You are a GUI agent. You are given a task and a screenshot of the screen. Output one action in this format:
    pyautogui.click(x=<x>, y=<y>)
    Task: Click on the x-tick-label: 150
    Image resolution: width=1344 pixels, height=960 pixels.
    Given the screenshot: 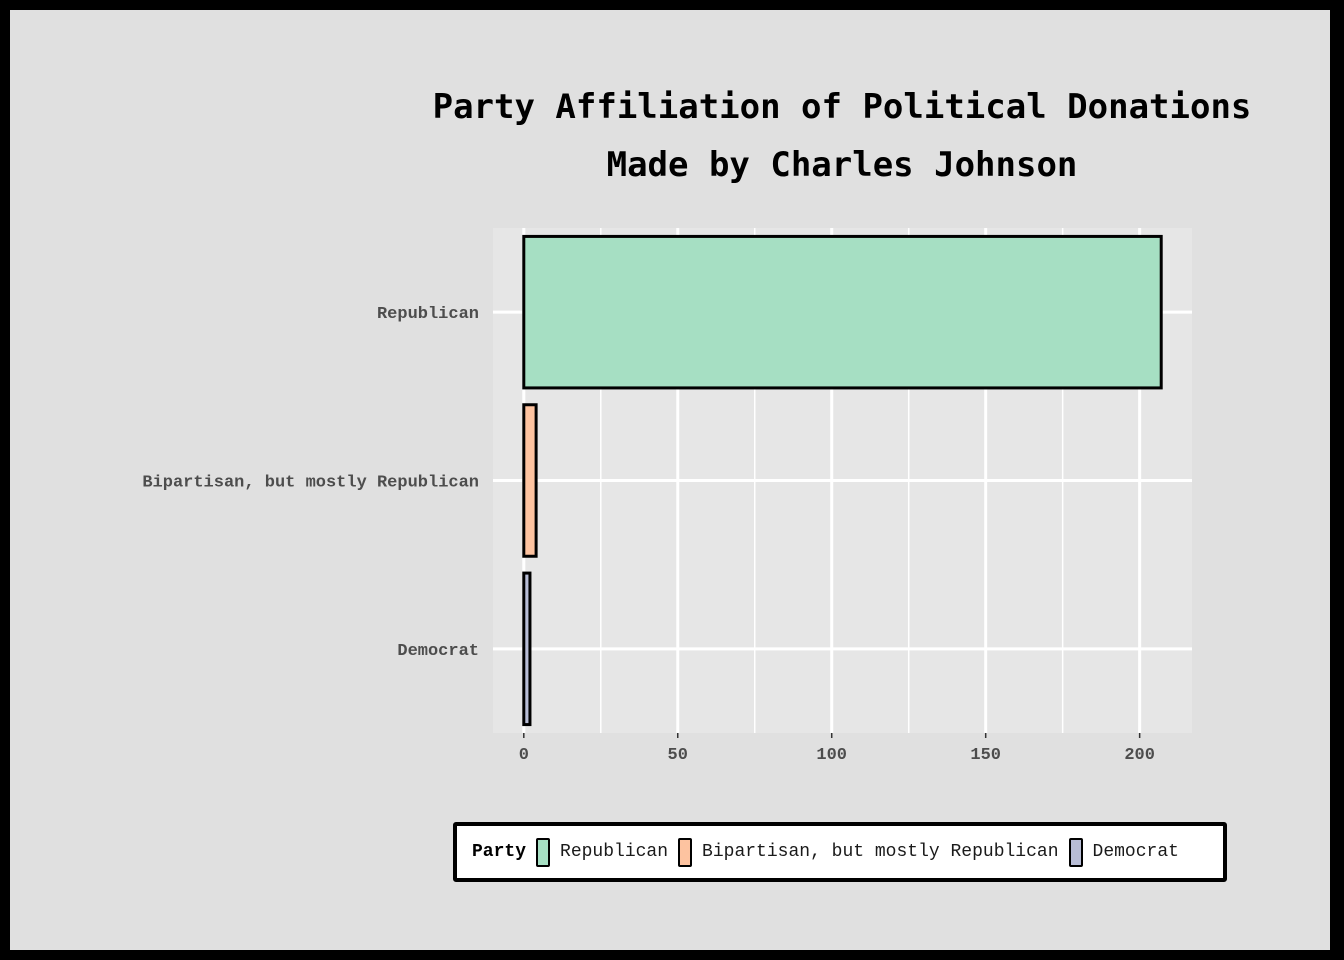 What is the action you would take?
    pyautogui.click(x=985, y=755)
    